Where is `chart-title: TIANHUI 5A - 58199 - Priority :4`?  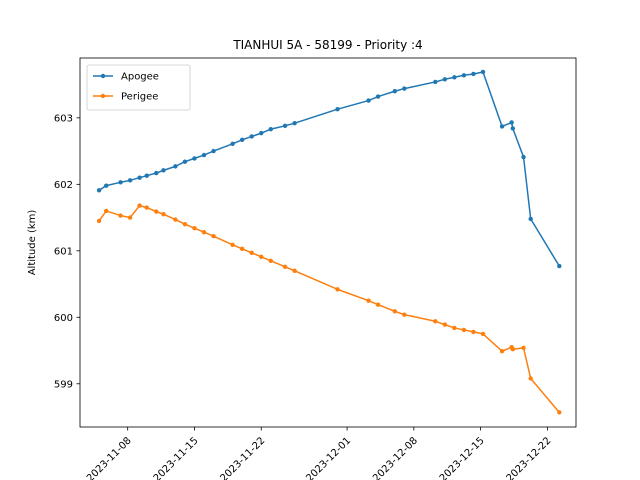 chart-title: TIANHUI 5A - 58199 - Priority :4 is located at coordinates (327, 45).